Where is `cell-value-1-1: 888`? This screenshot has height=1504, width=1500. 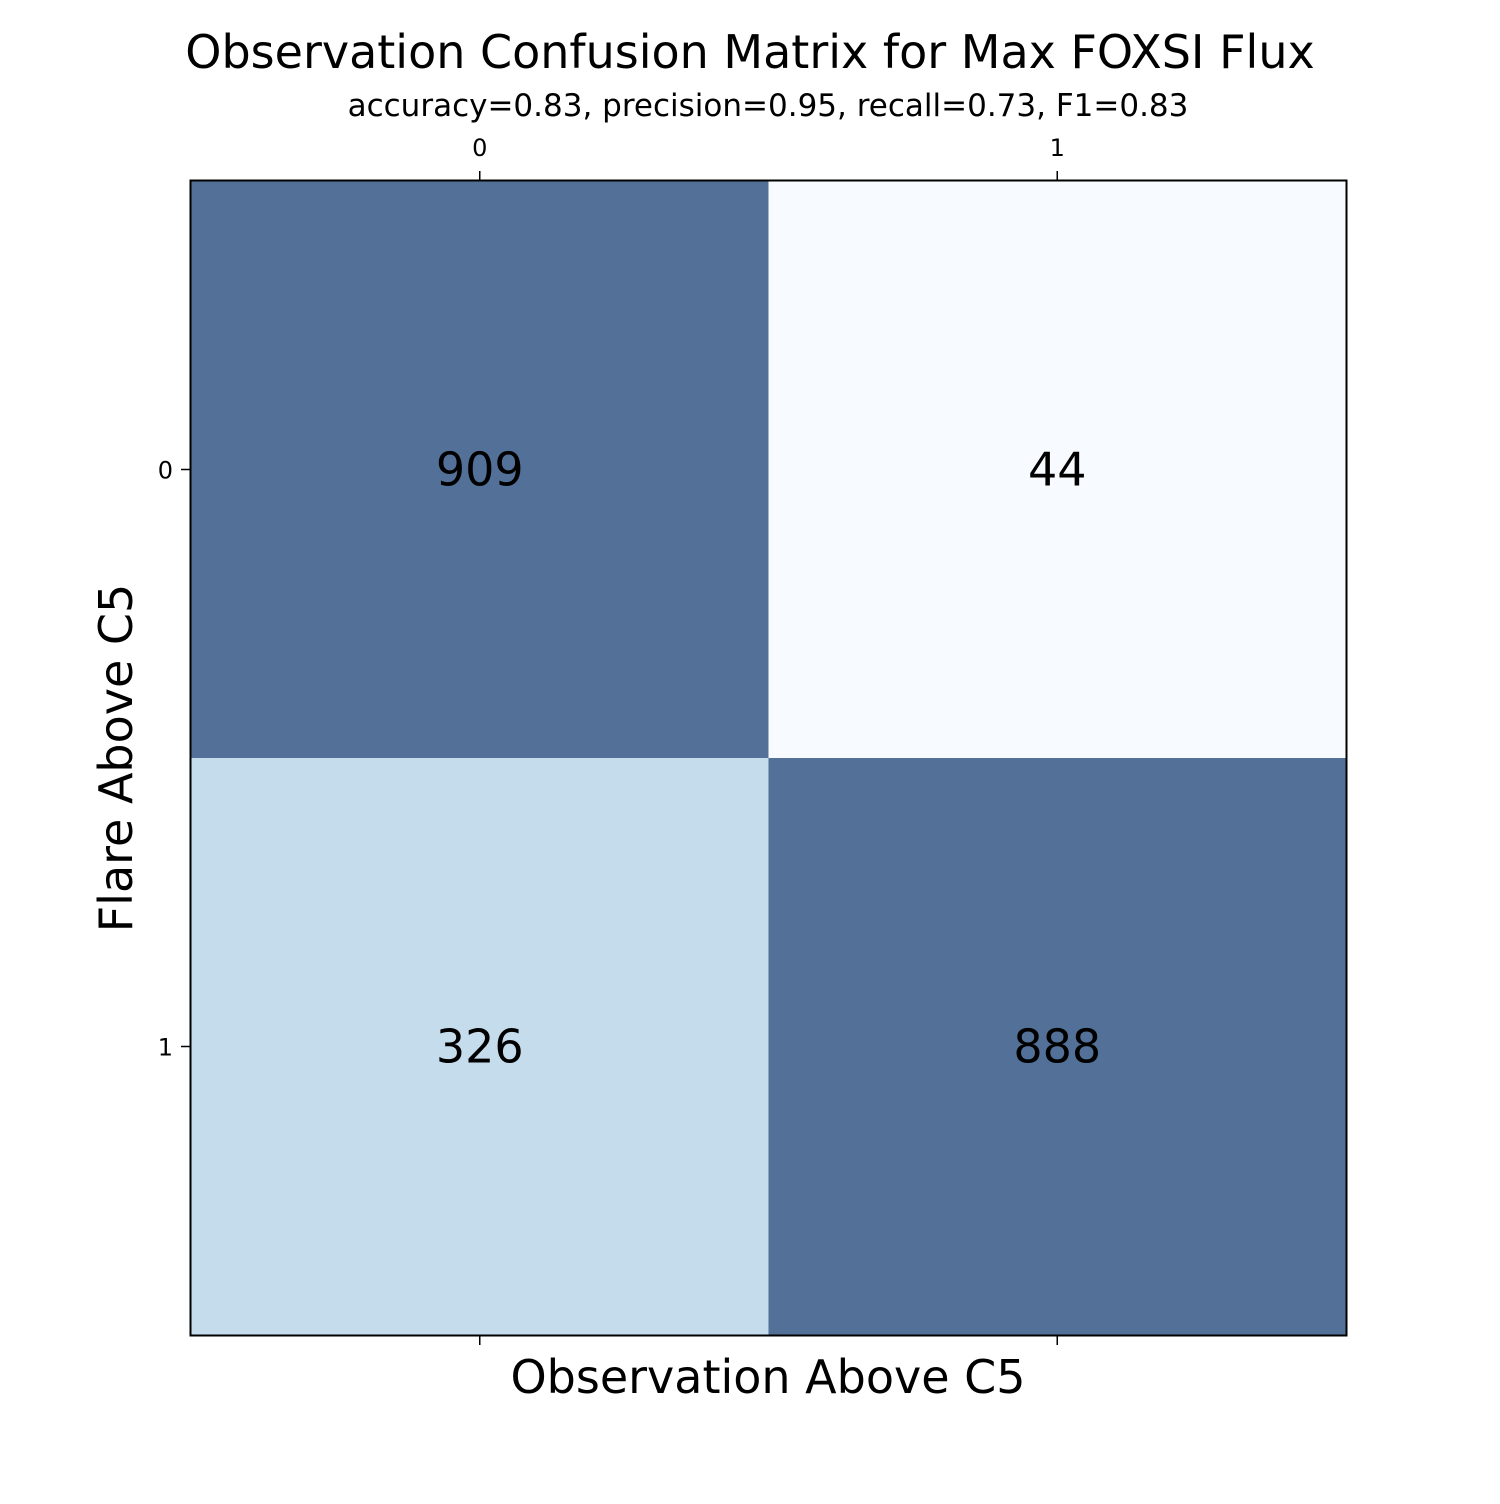 cell-value-1-1: 888 is located at coordinates (1057, 1047).